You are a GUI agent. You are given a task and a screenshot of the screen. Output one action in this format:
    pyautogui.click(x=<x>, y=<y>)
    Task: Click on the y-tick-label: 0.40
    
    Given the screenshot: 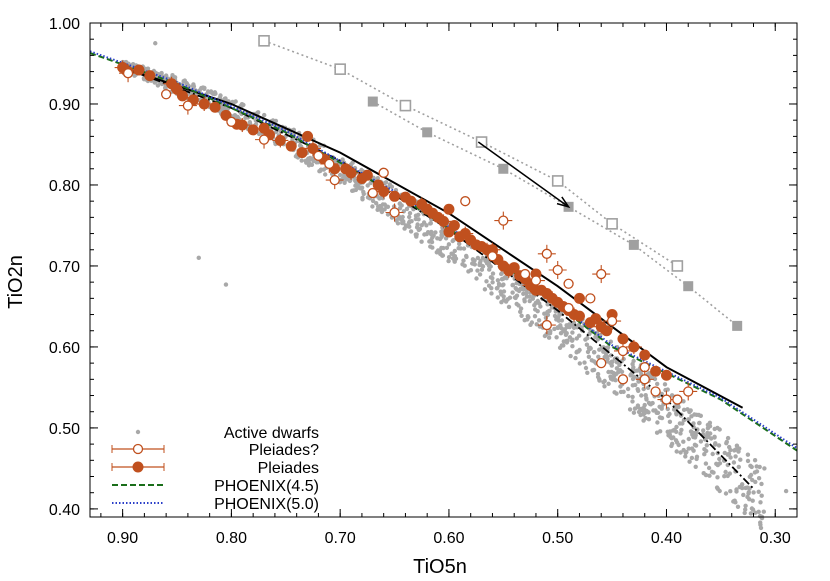 What is the action you would take?
    pyautogui.click(x=64, y=510)
    